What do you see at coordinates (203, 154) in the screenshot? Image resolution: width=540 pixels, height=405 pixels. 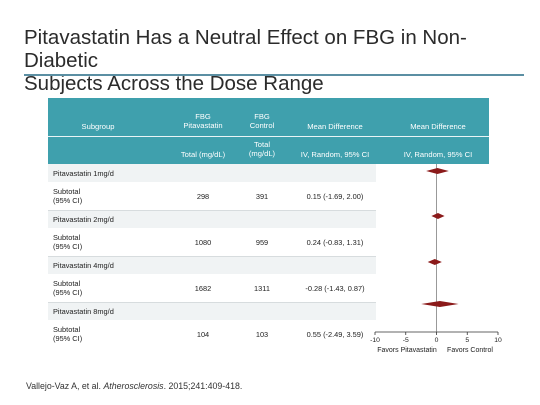 I see `header-fbg-pita-unit: Total (mg/dL)` at bounding box center [203, 154].